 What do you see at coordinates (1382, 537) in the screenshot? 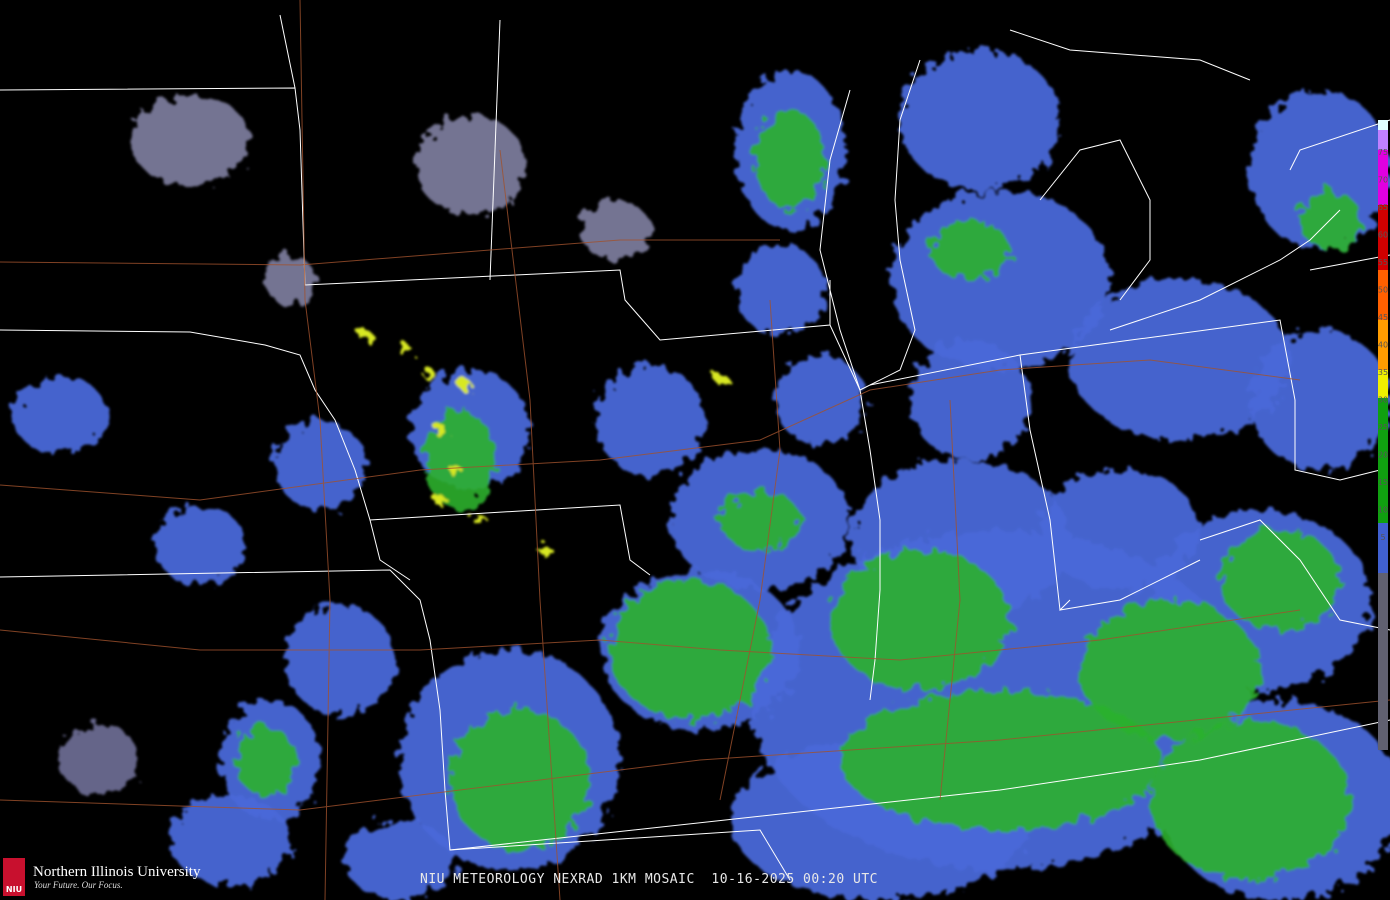
I see `legend-label: 5` at bounding box center [1382, 537].